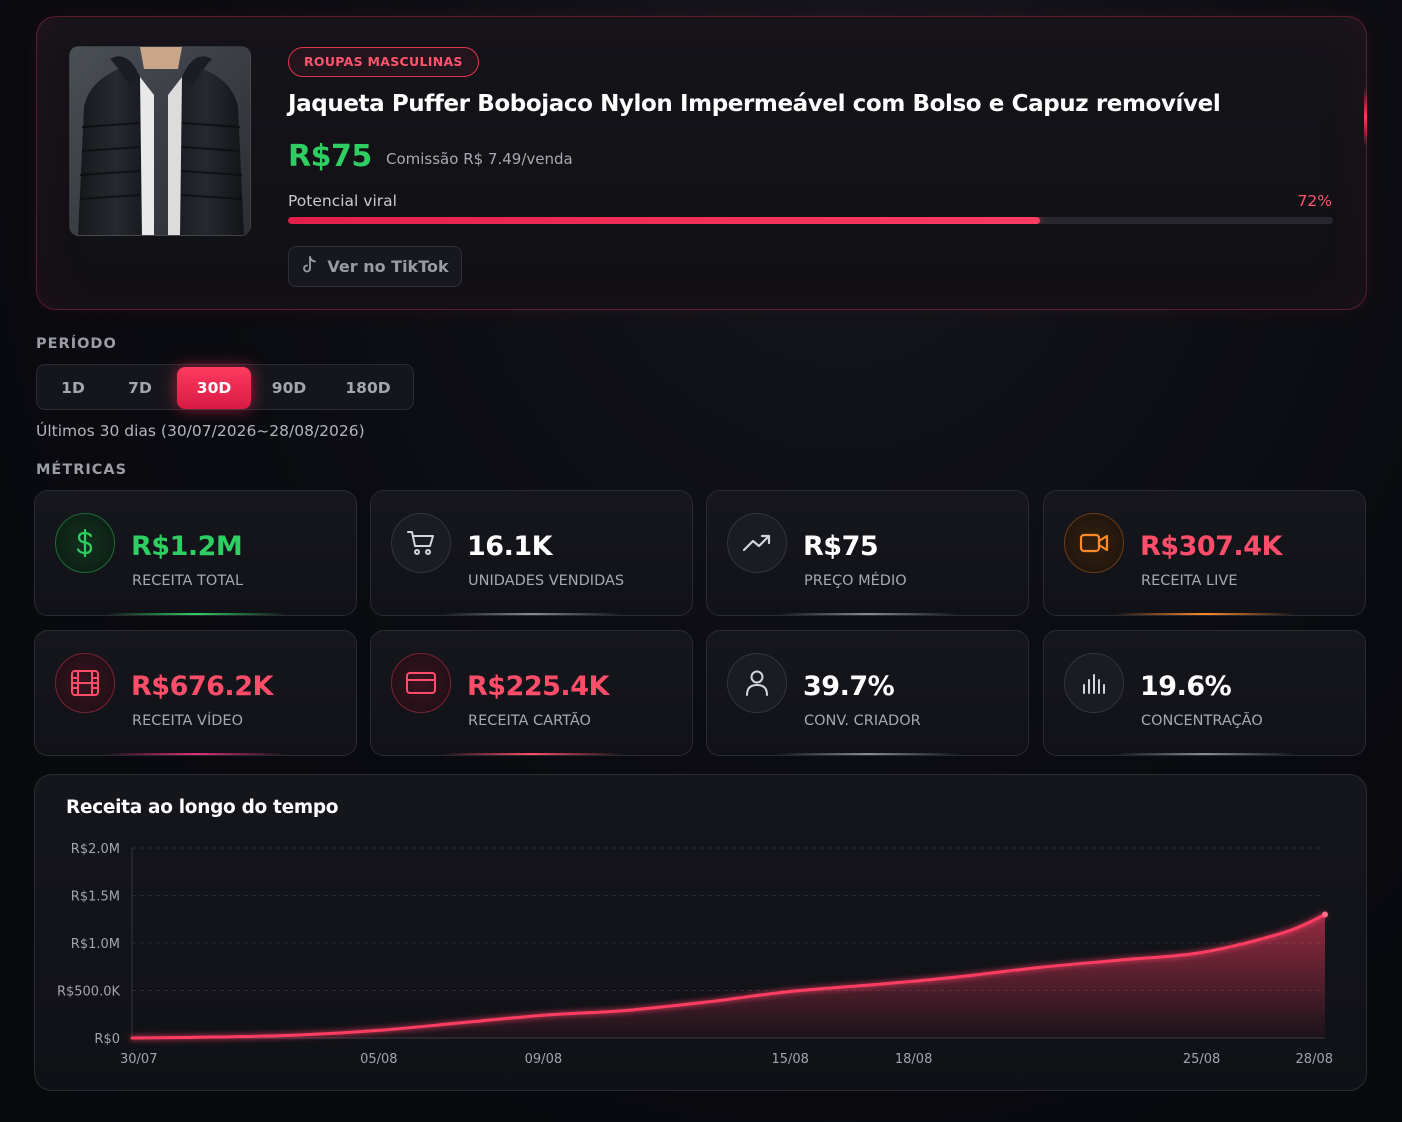  I want to click on product-image, so click(160, 141).